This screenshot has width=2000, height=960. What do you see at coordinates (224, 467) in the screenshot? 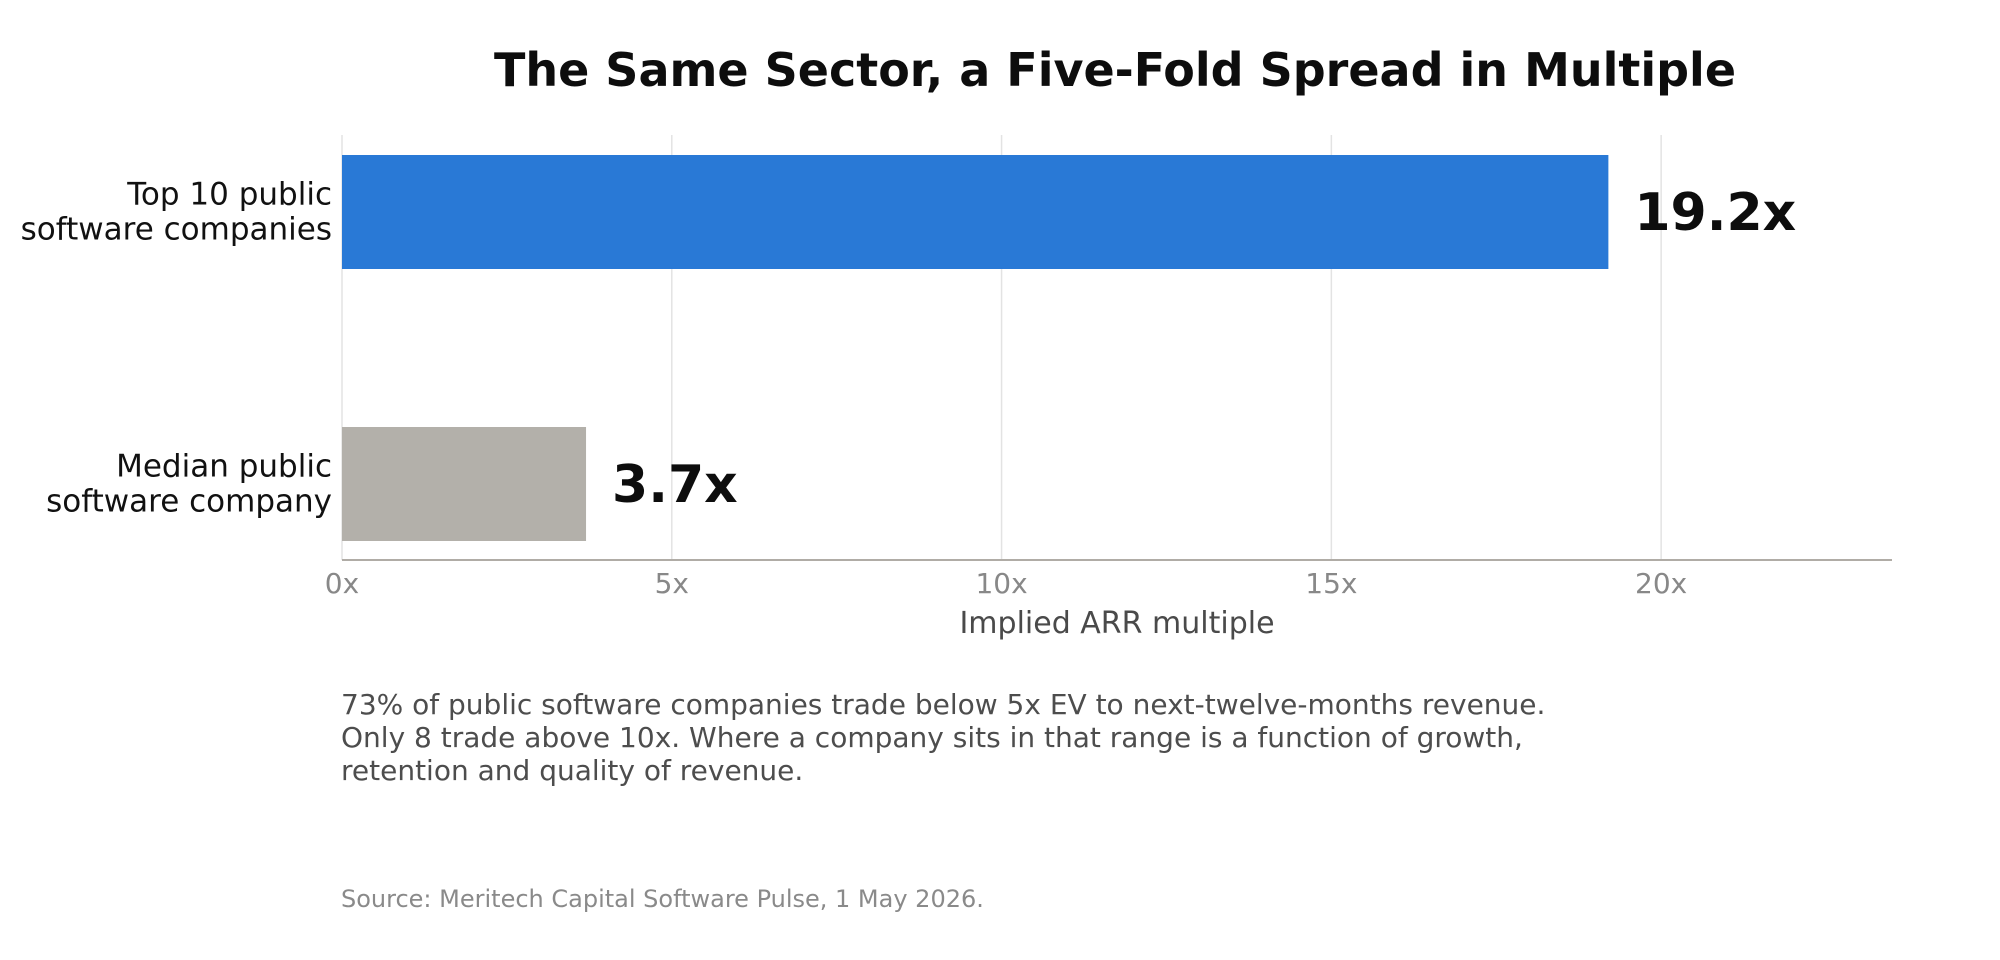
I see `category-label: Median public` at bounding box center [224, 467].